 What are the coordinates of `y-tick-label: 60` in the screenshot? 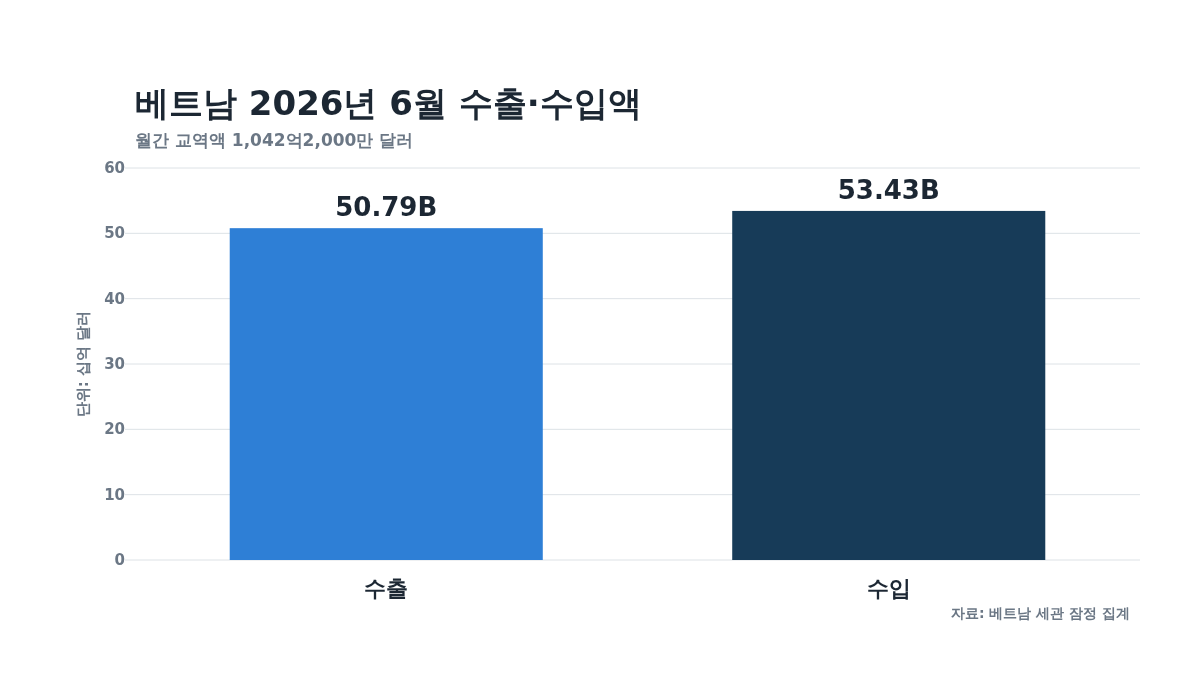 It's located at (114, 168).